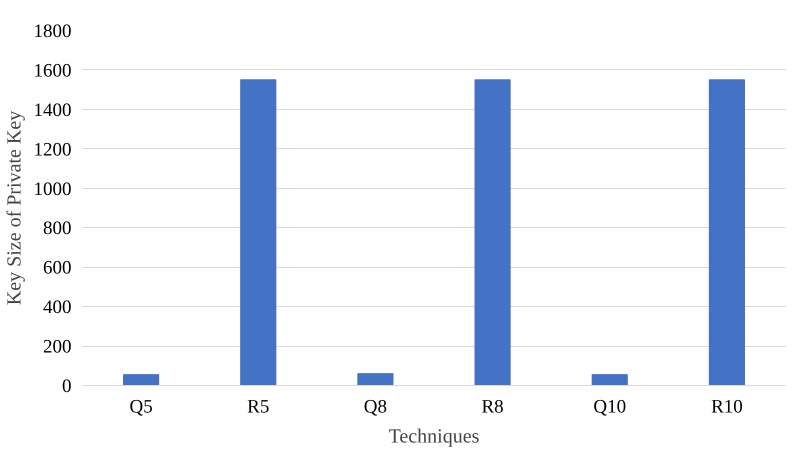  What do you see at coordinates (53, 149) in the screenshot?
I see `y-tick-label: 1200` at bounding box center [53, 149].